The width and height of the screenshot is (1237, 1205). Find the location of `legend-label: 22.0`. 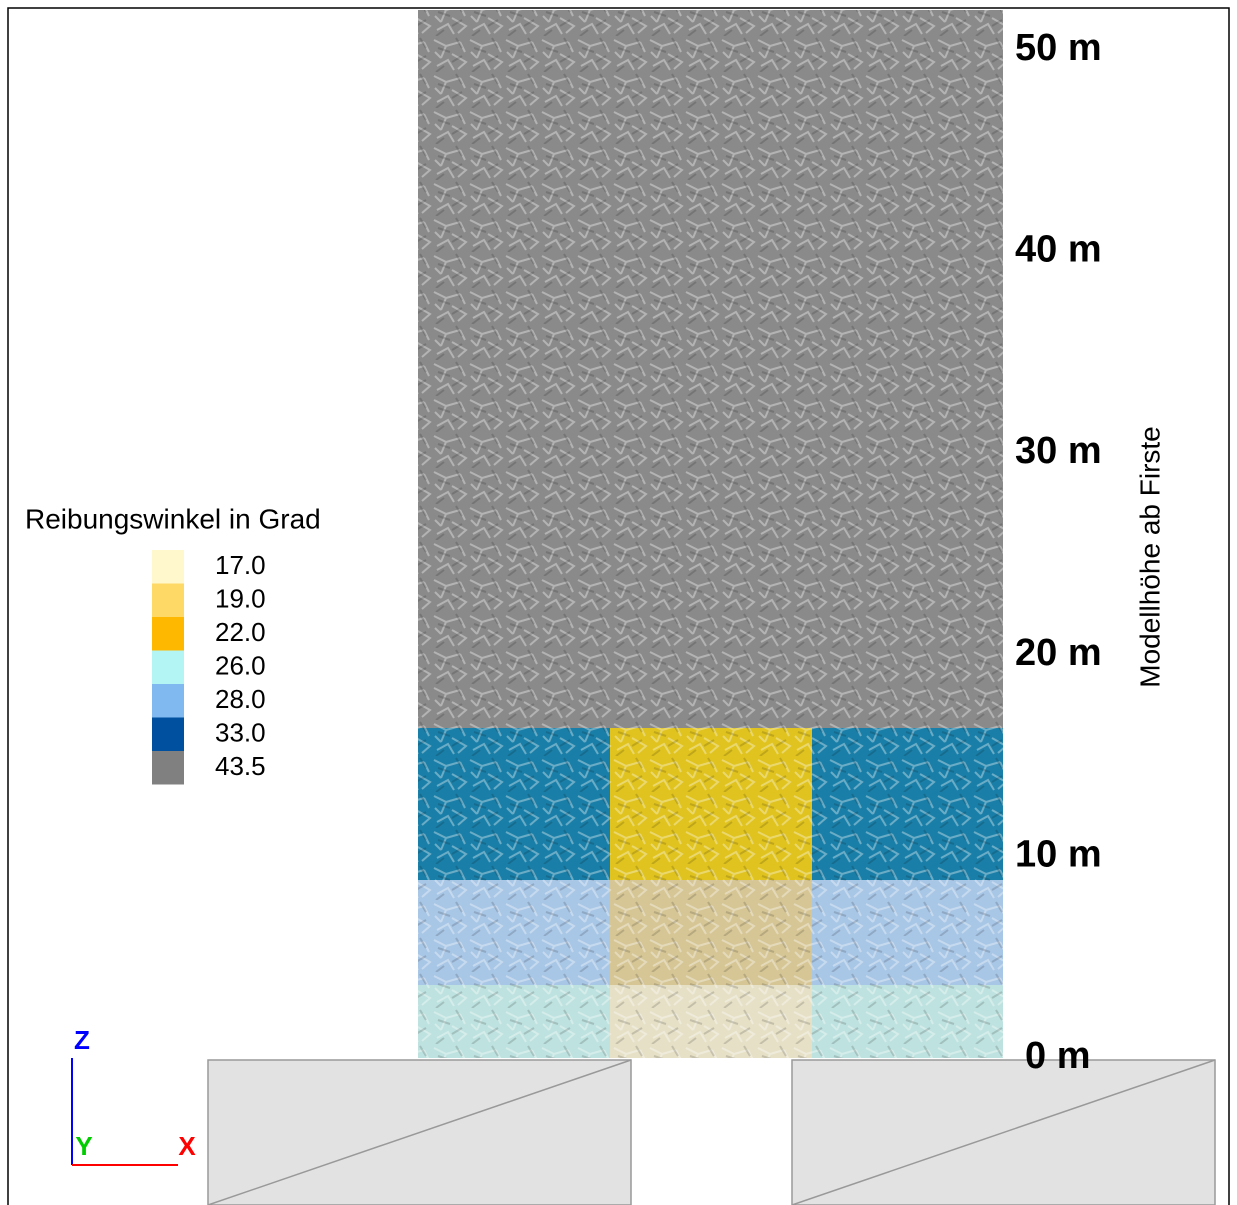

legend-label: 22.0 is located at coordinates (240, 632).